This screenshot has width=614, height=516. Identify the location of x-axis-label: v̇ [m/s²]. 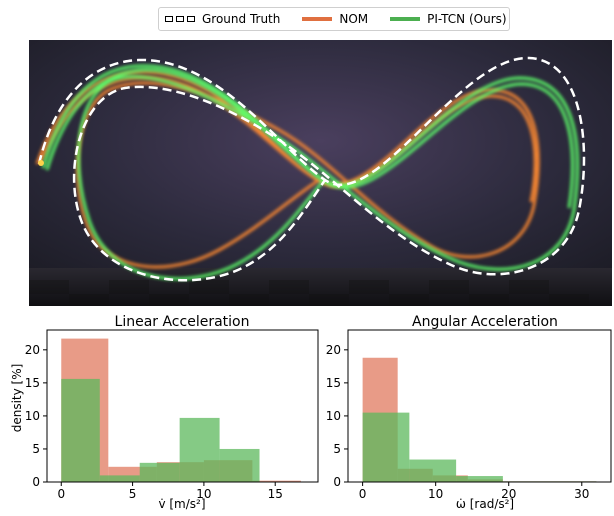
(181, 504).